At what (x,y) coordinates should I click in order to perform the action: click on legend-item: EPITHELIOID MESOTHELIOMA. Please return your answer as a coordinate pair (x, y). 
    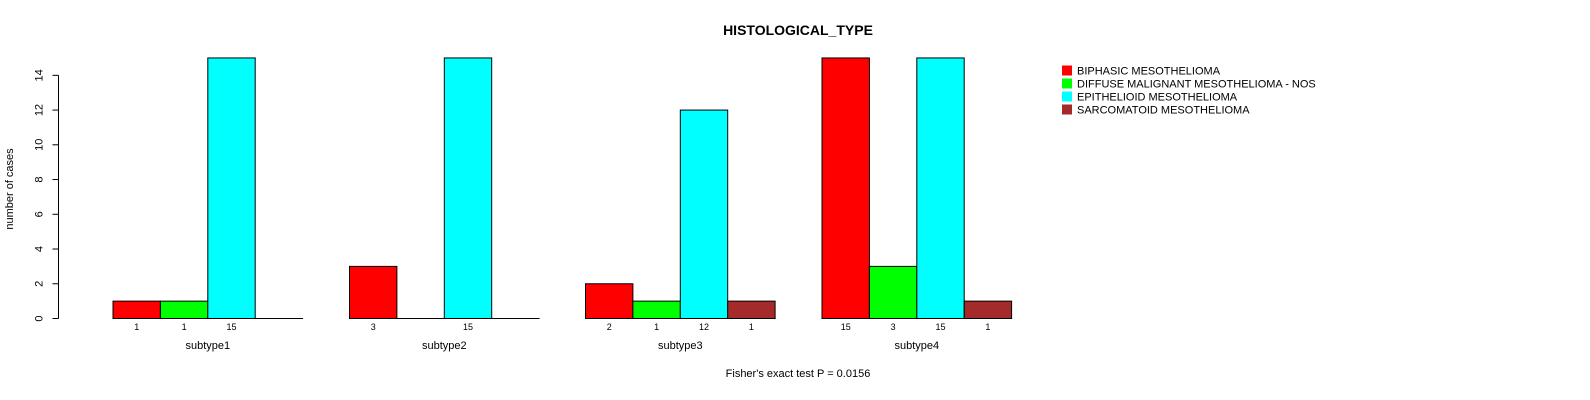
    Looking at the image, I should click on (1150, 97).